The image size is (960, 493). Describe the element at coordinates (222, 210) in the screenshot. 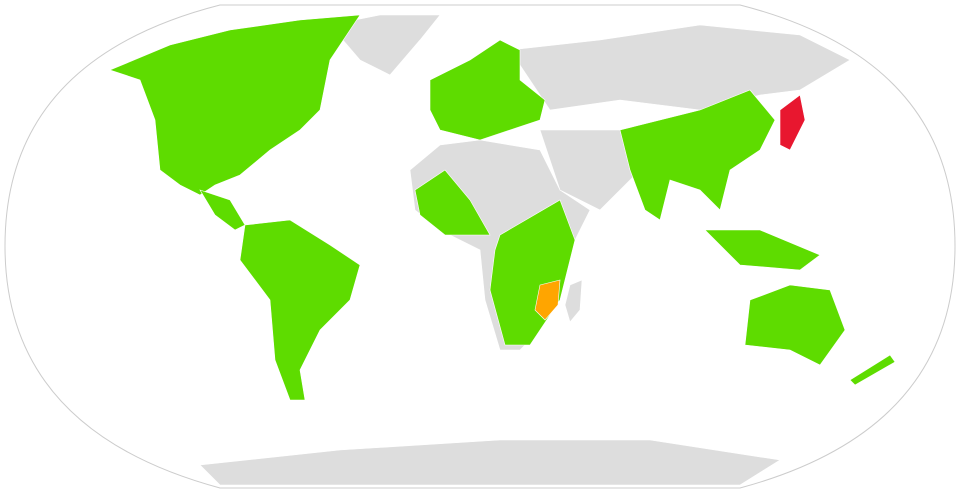

I see `central-america` at that location.